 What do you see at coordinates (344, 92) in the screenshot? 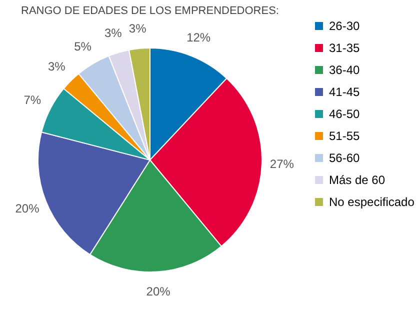
I see `legend-label: 41-45` at bounding box center [344, 92].